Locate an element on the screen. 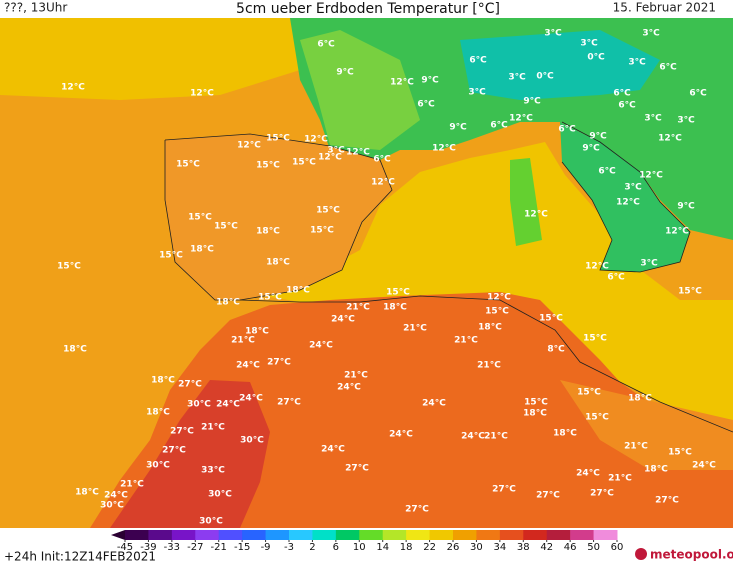  init-label: +24h Init:12Z14FEB2021 is located at coordinates (80, 557).